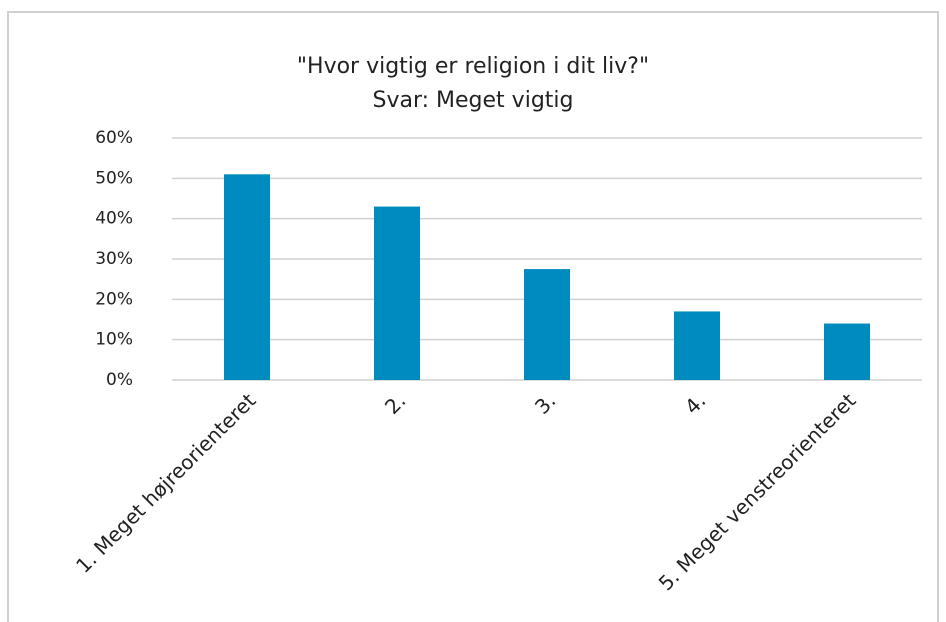  What do you see at coordinates (165, 482) in the screenshot?
I see `x-tick-label: 1. Meget højreorienteret` at bounding box center [165, 482].